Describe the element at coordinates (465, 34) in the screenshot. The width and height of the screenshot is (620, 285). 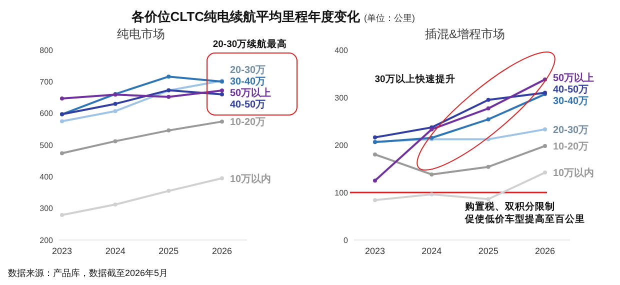
I see `chart-title: 插混&增程市场` at that location.